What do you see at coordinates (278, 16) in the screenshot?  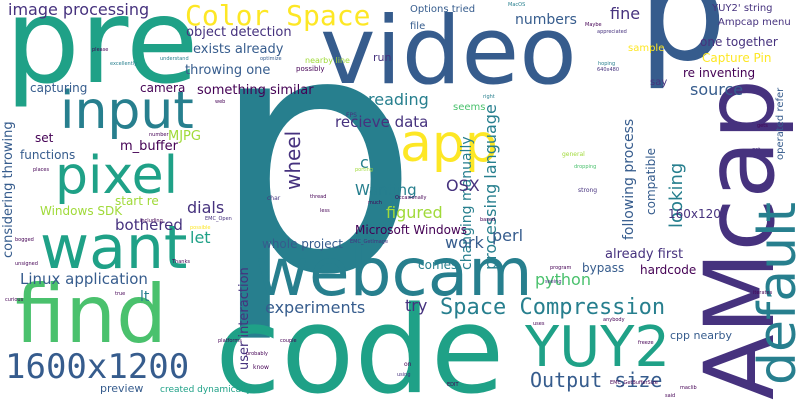 I see `word-color-space: Color Space` at bounding box center [278, 16].